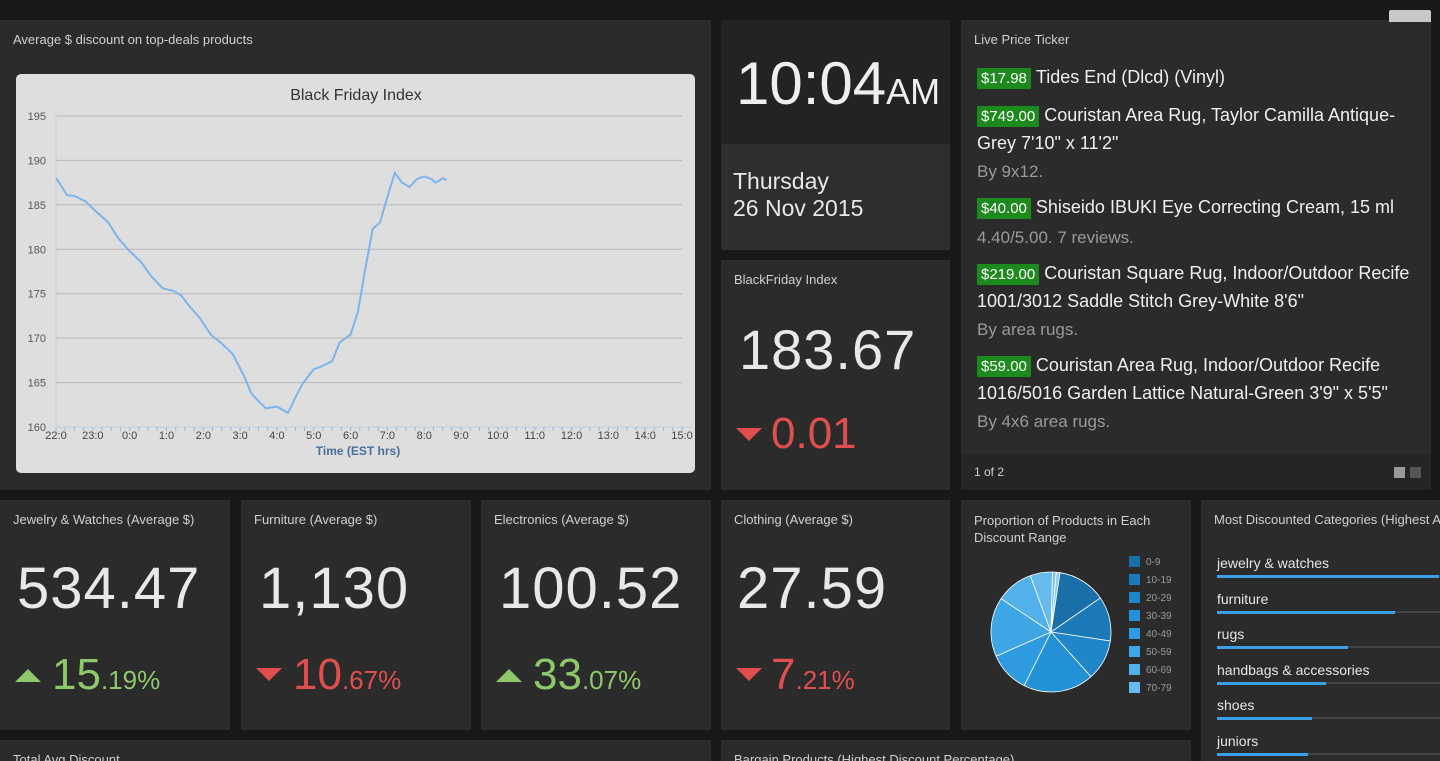 The width and height of the screenshot is (1440, 761). What do you see at coordinates (913, 91) in the screenshot?
I see `clock-ampm: AM` at bounding box center [913, 91].